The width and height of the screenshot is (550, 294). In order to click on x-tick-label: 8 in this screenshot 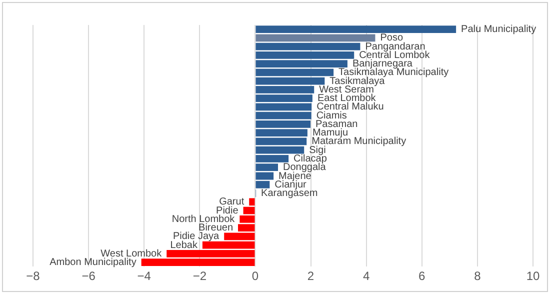, I will do `click(478, 276)`.